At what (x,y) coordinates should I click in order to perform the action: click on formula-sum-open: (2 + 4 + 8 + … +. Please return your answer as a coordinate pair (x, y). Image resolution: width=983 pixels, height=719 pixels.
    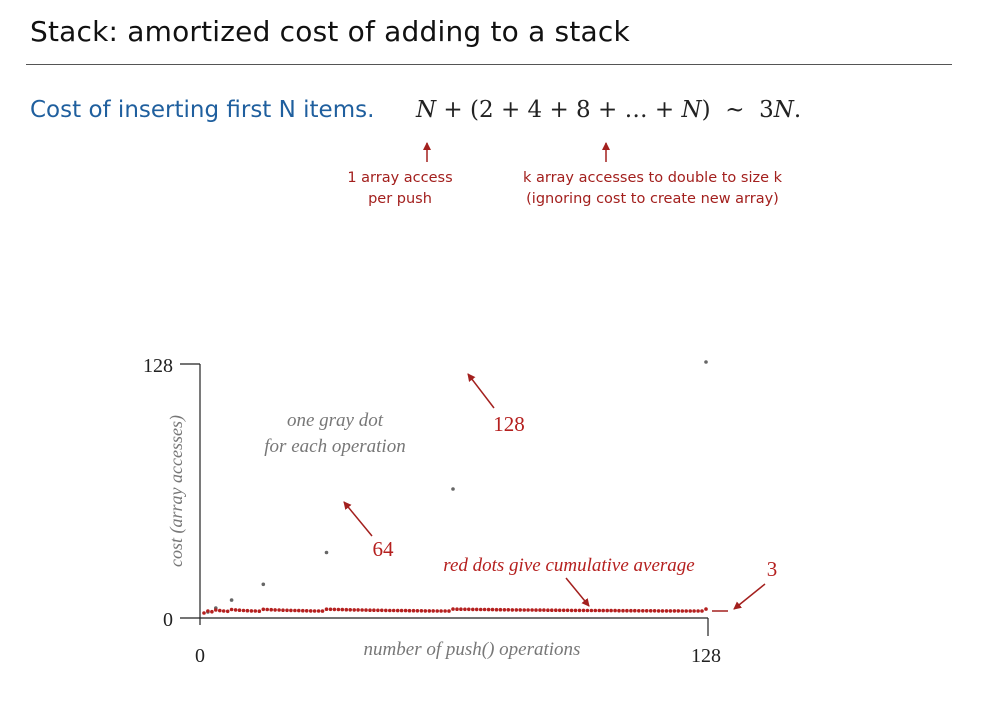
    Looking at the image, I should click on (576, 110).